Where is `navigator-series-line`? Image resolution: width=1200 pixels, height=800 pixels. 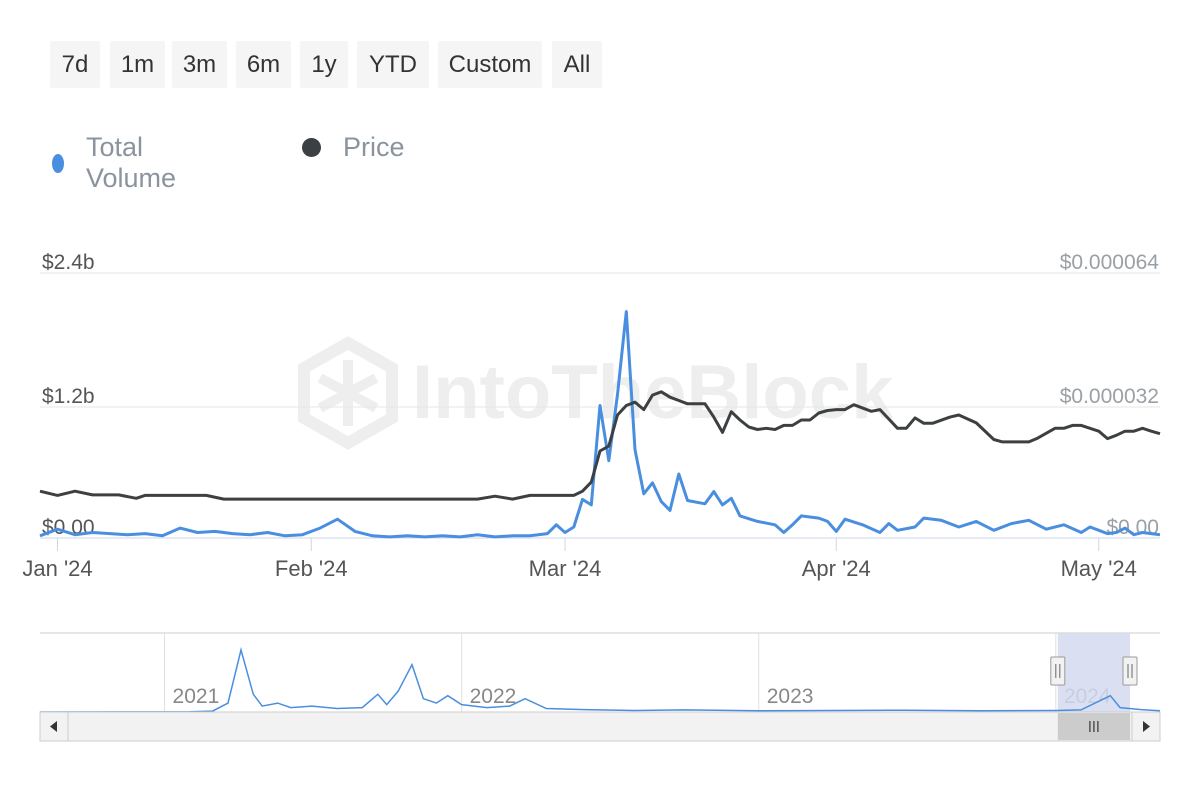 navigator-series-line is located at coordinates (600, 679).